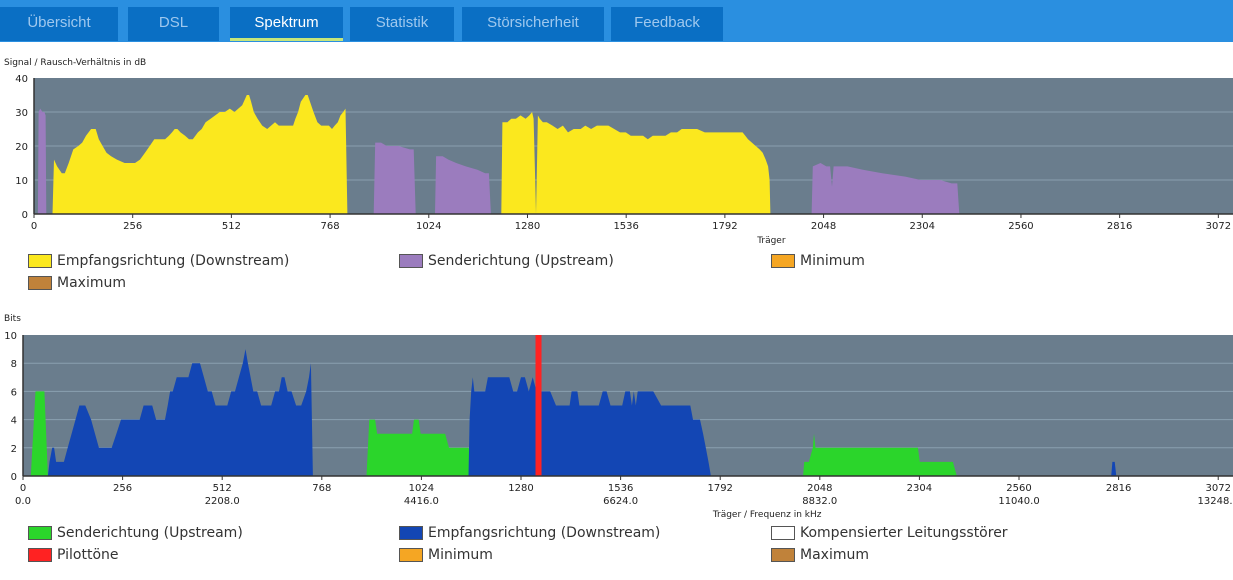 Image resolution: width=1233 pixels, height=580 pixels. Describe the element at coordinates (21, 147) in the screenshot. I see `y-tick-label: 20` at that location.